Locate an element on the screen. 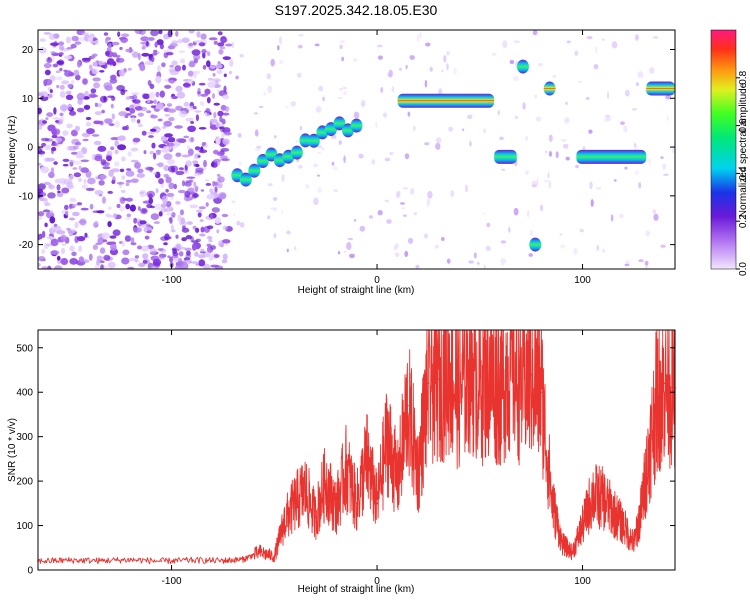 The width and height of the screenshot is (750, 600). snr-y-axis-title: SNR (10 * v/v) is located at coordinates (12, 450).